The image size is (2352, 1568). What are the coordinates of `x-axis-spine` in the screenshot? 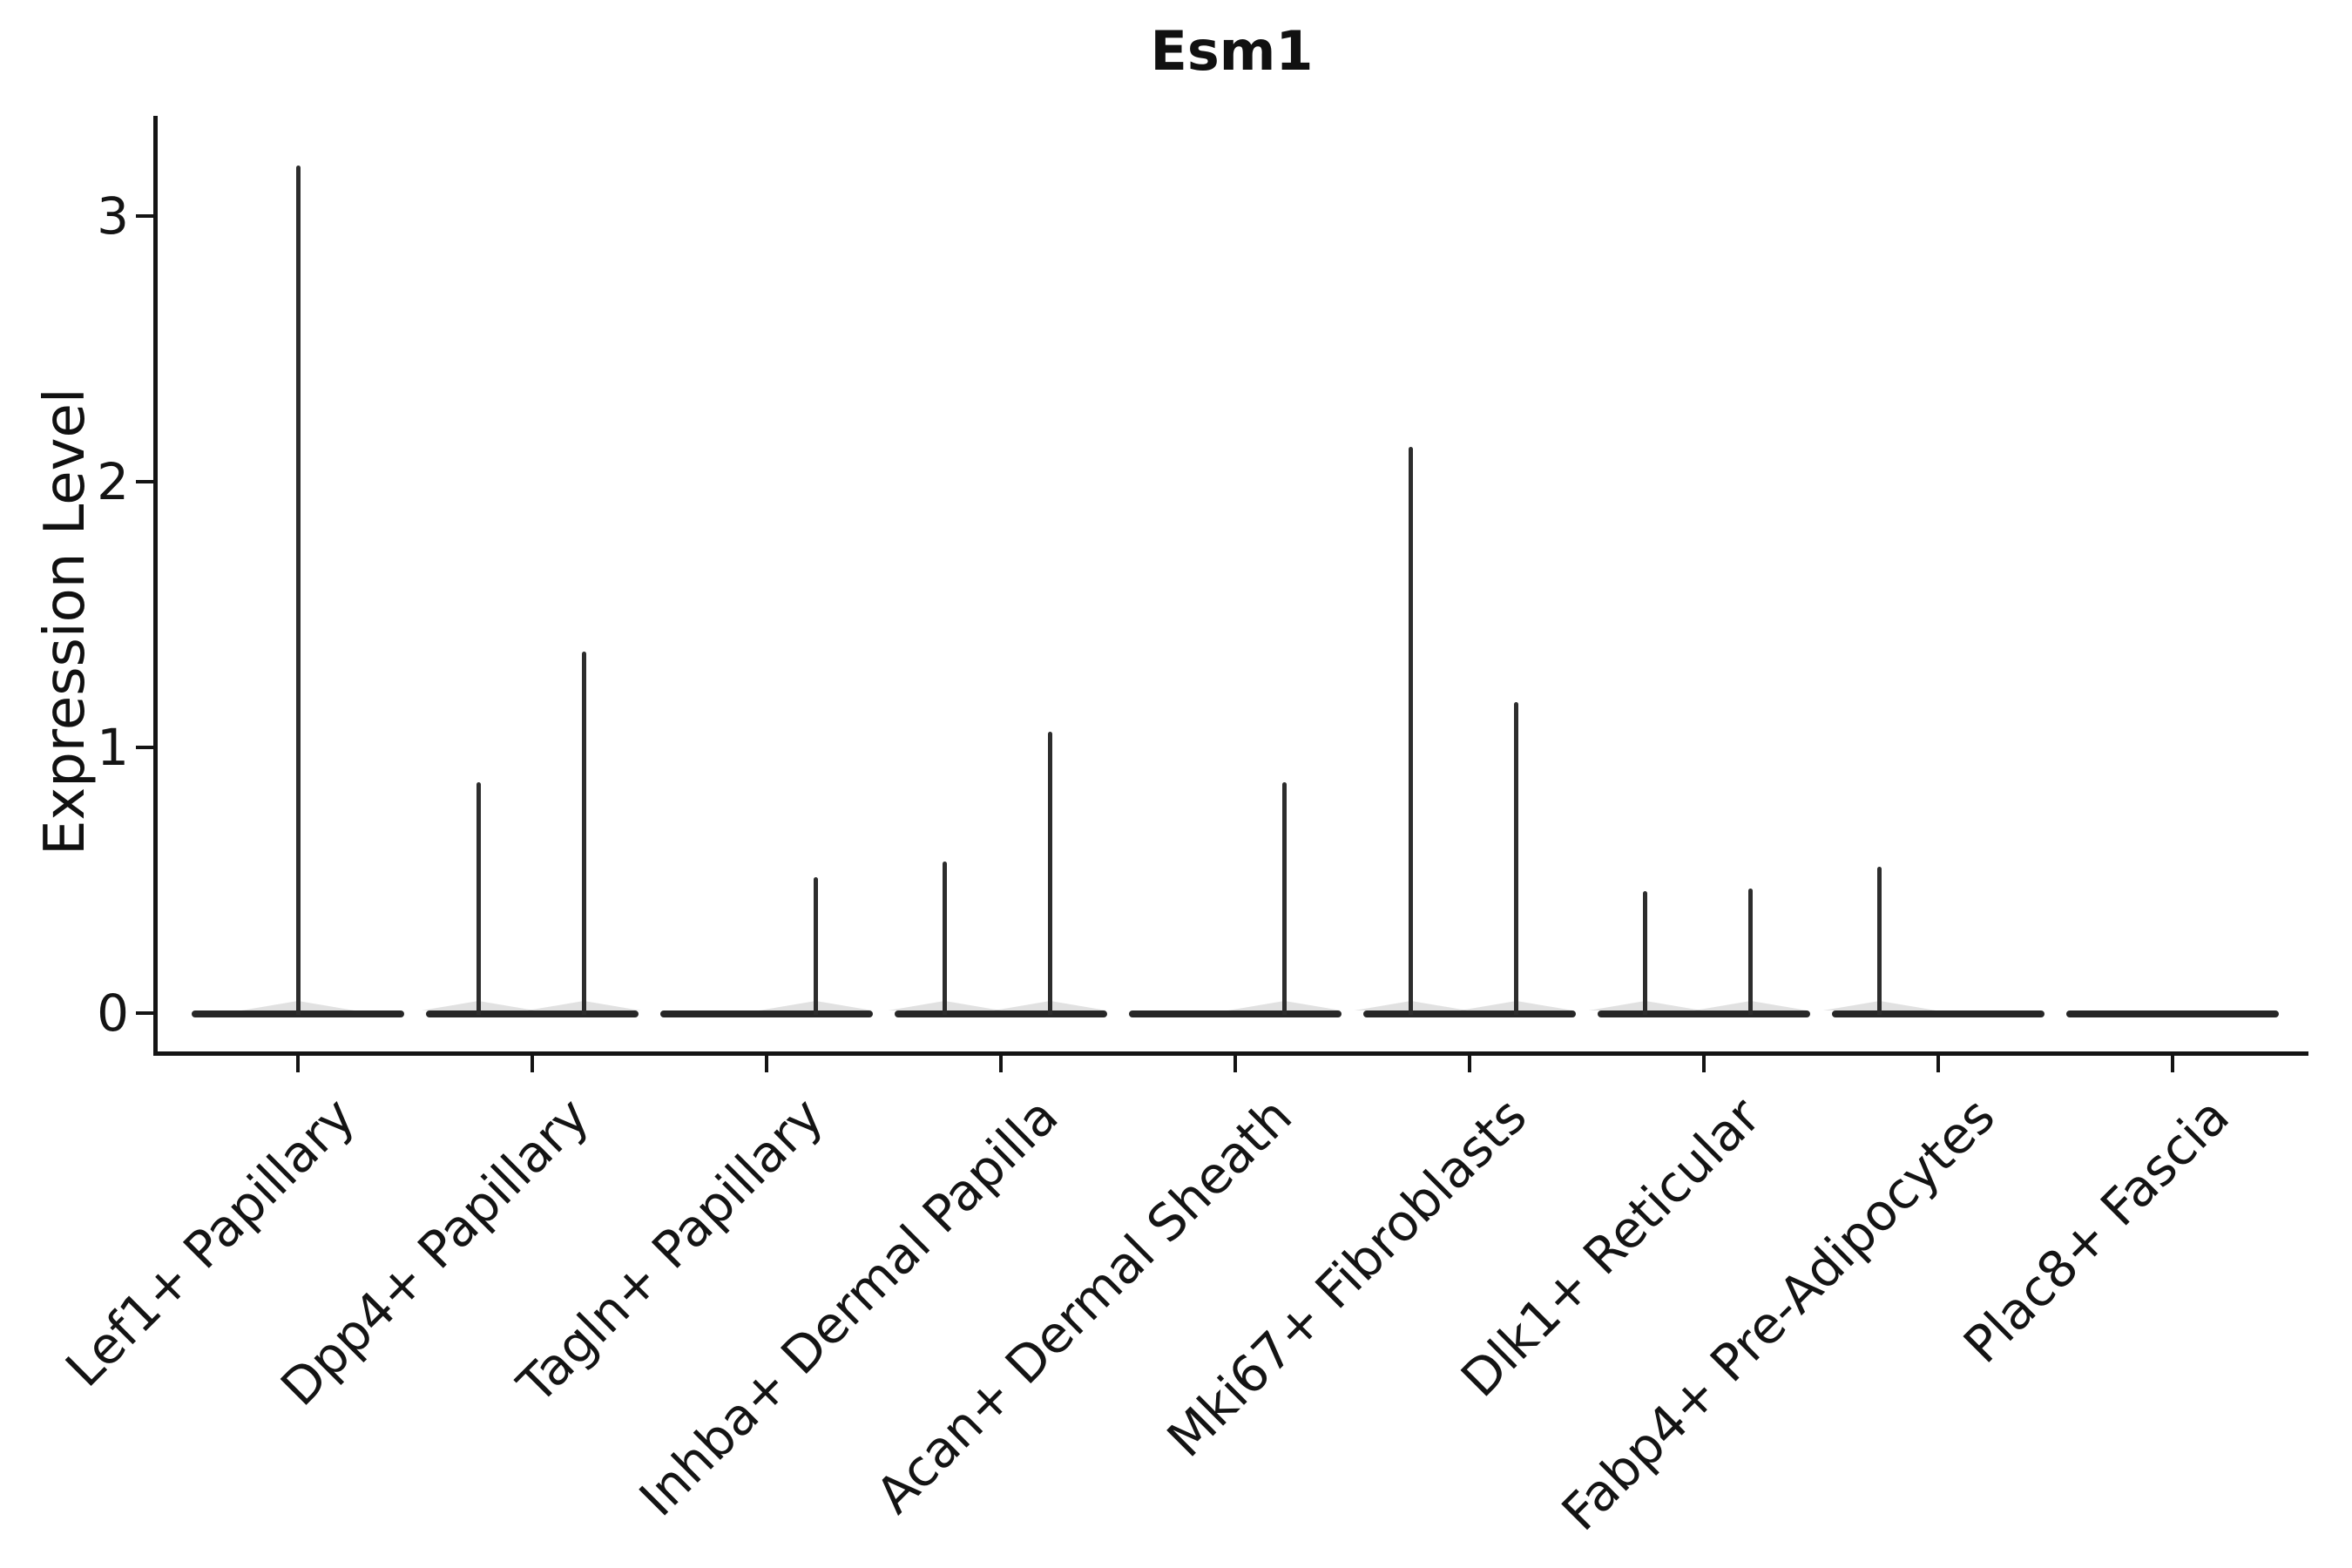 It's located at (1231, 1054).